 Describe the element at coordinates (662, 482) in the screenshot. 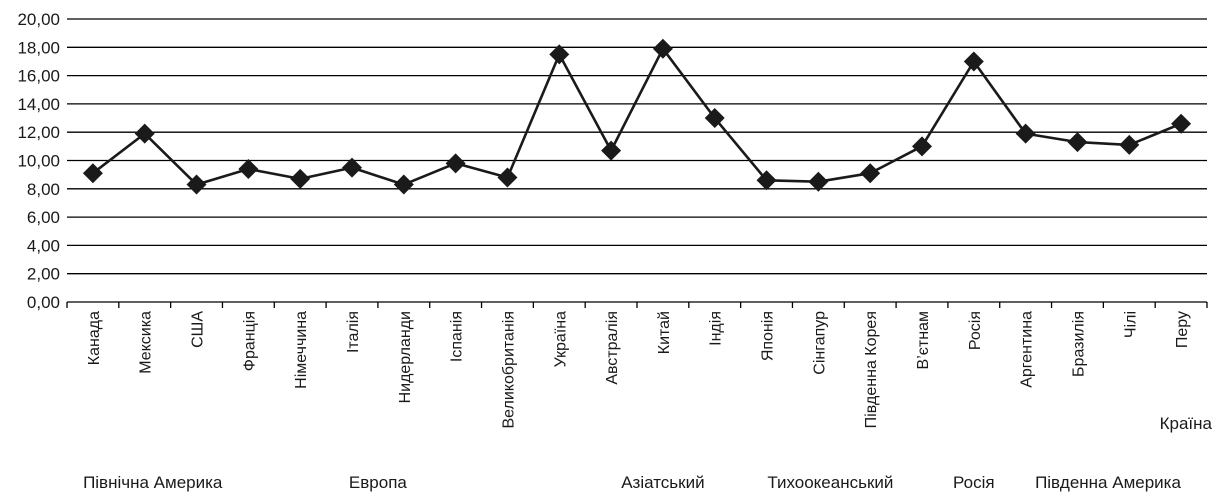

I see `region-label: Азіатський` at that location.